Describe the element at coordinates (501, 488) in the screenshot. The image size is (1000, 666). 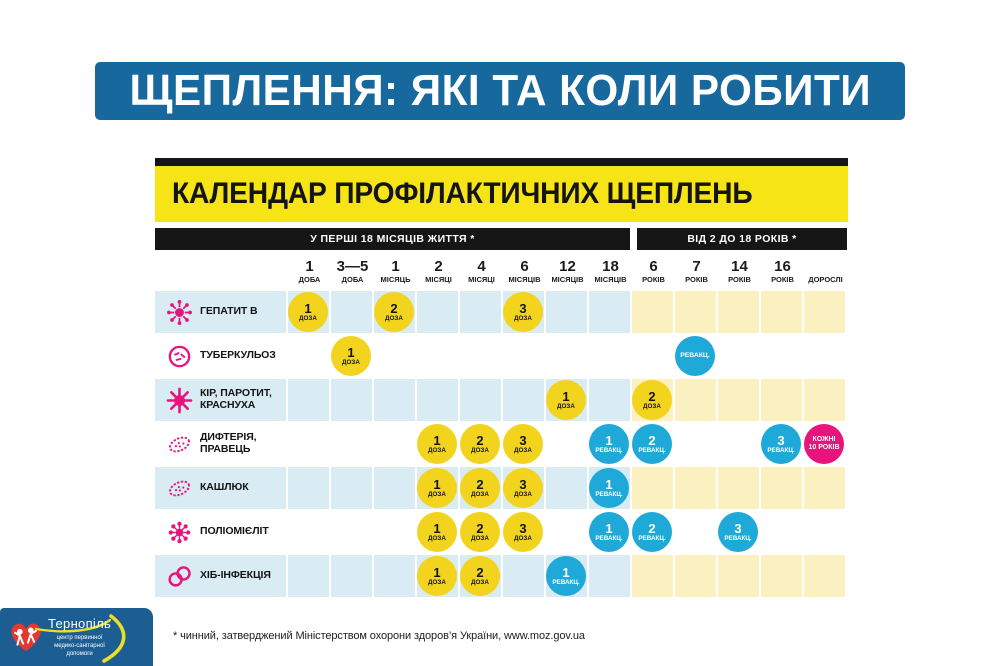
I see `vaccine-row-4: КАШЛЮК 1 ДОЗА 2 ДОЗА 3 ДОЗА 1 РЕВАКЦ.` at that location.